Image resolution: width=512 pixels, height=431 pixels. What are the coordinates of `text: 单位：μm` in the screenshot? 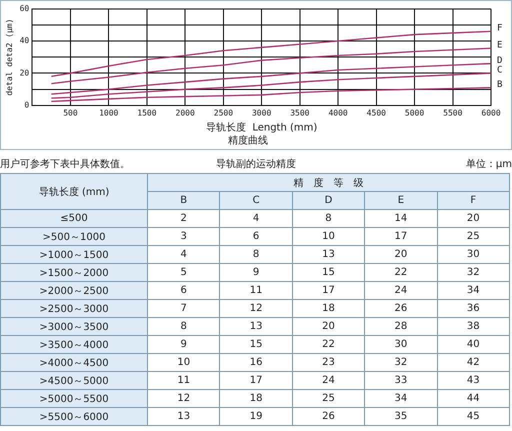 It's located at (488, 164).